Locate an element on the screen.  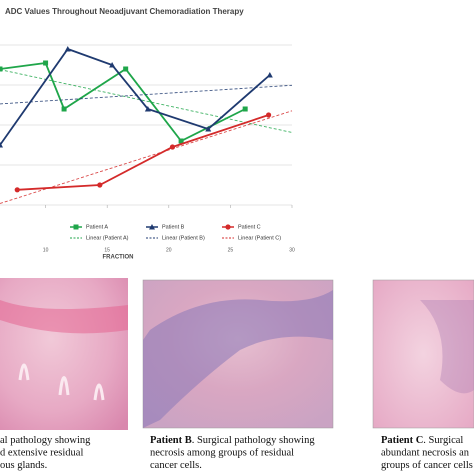
caption-text: al pathology showing is located at coordinates (45, 440).